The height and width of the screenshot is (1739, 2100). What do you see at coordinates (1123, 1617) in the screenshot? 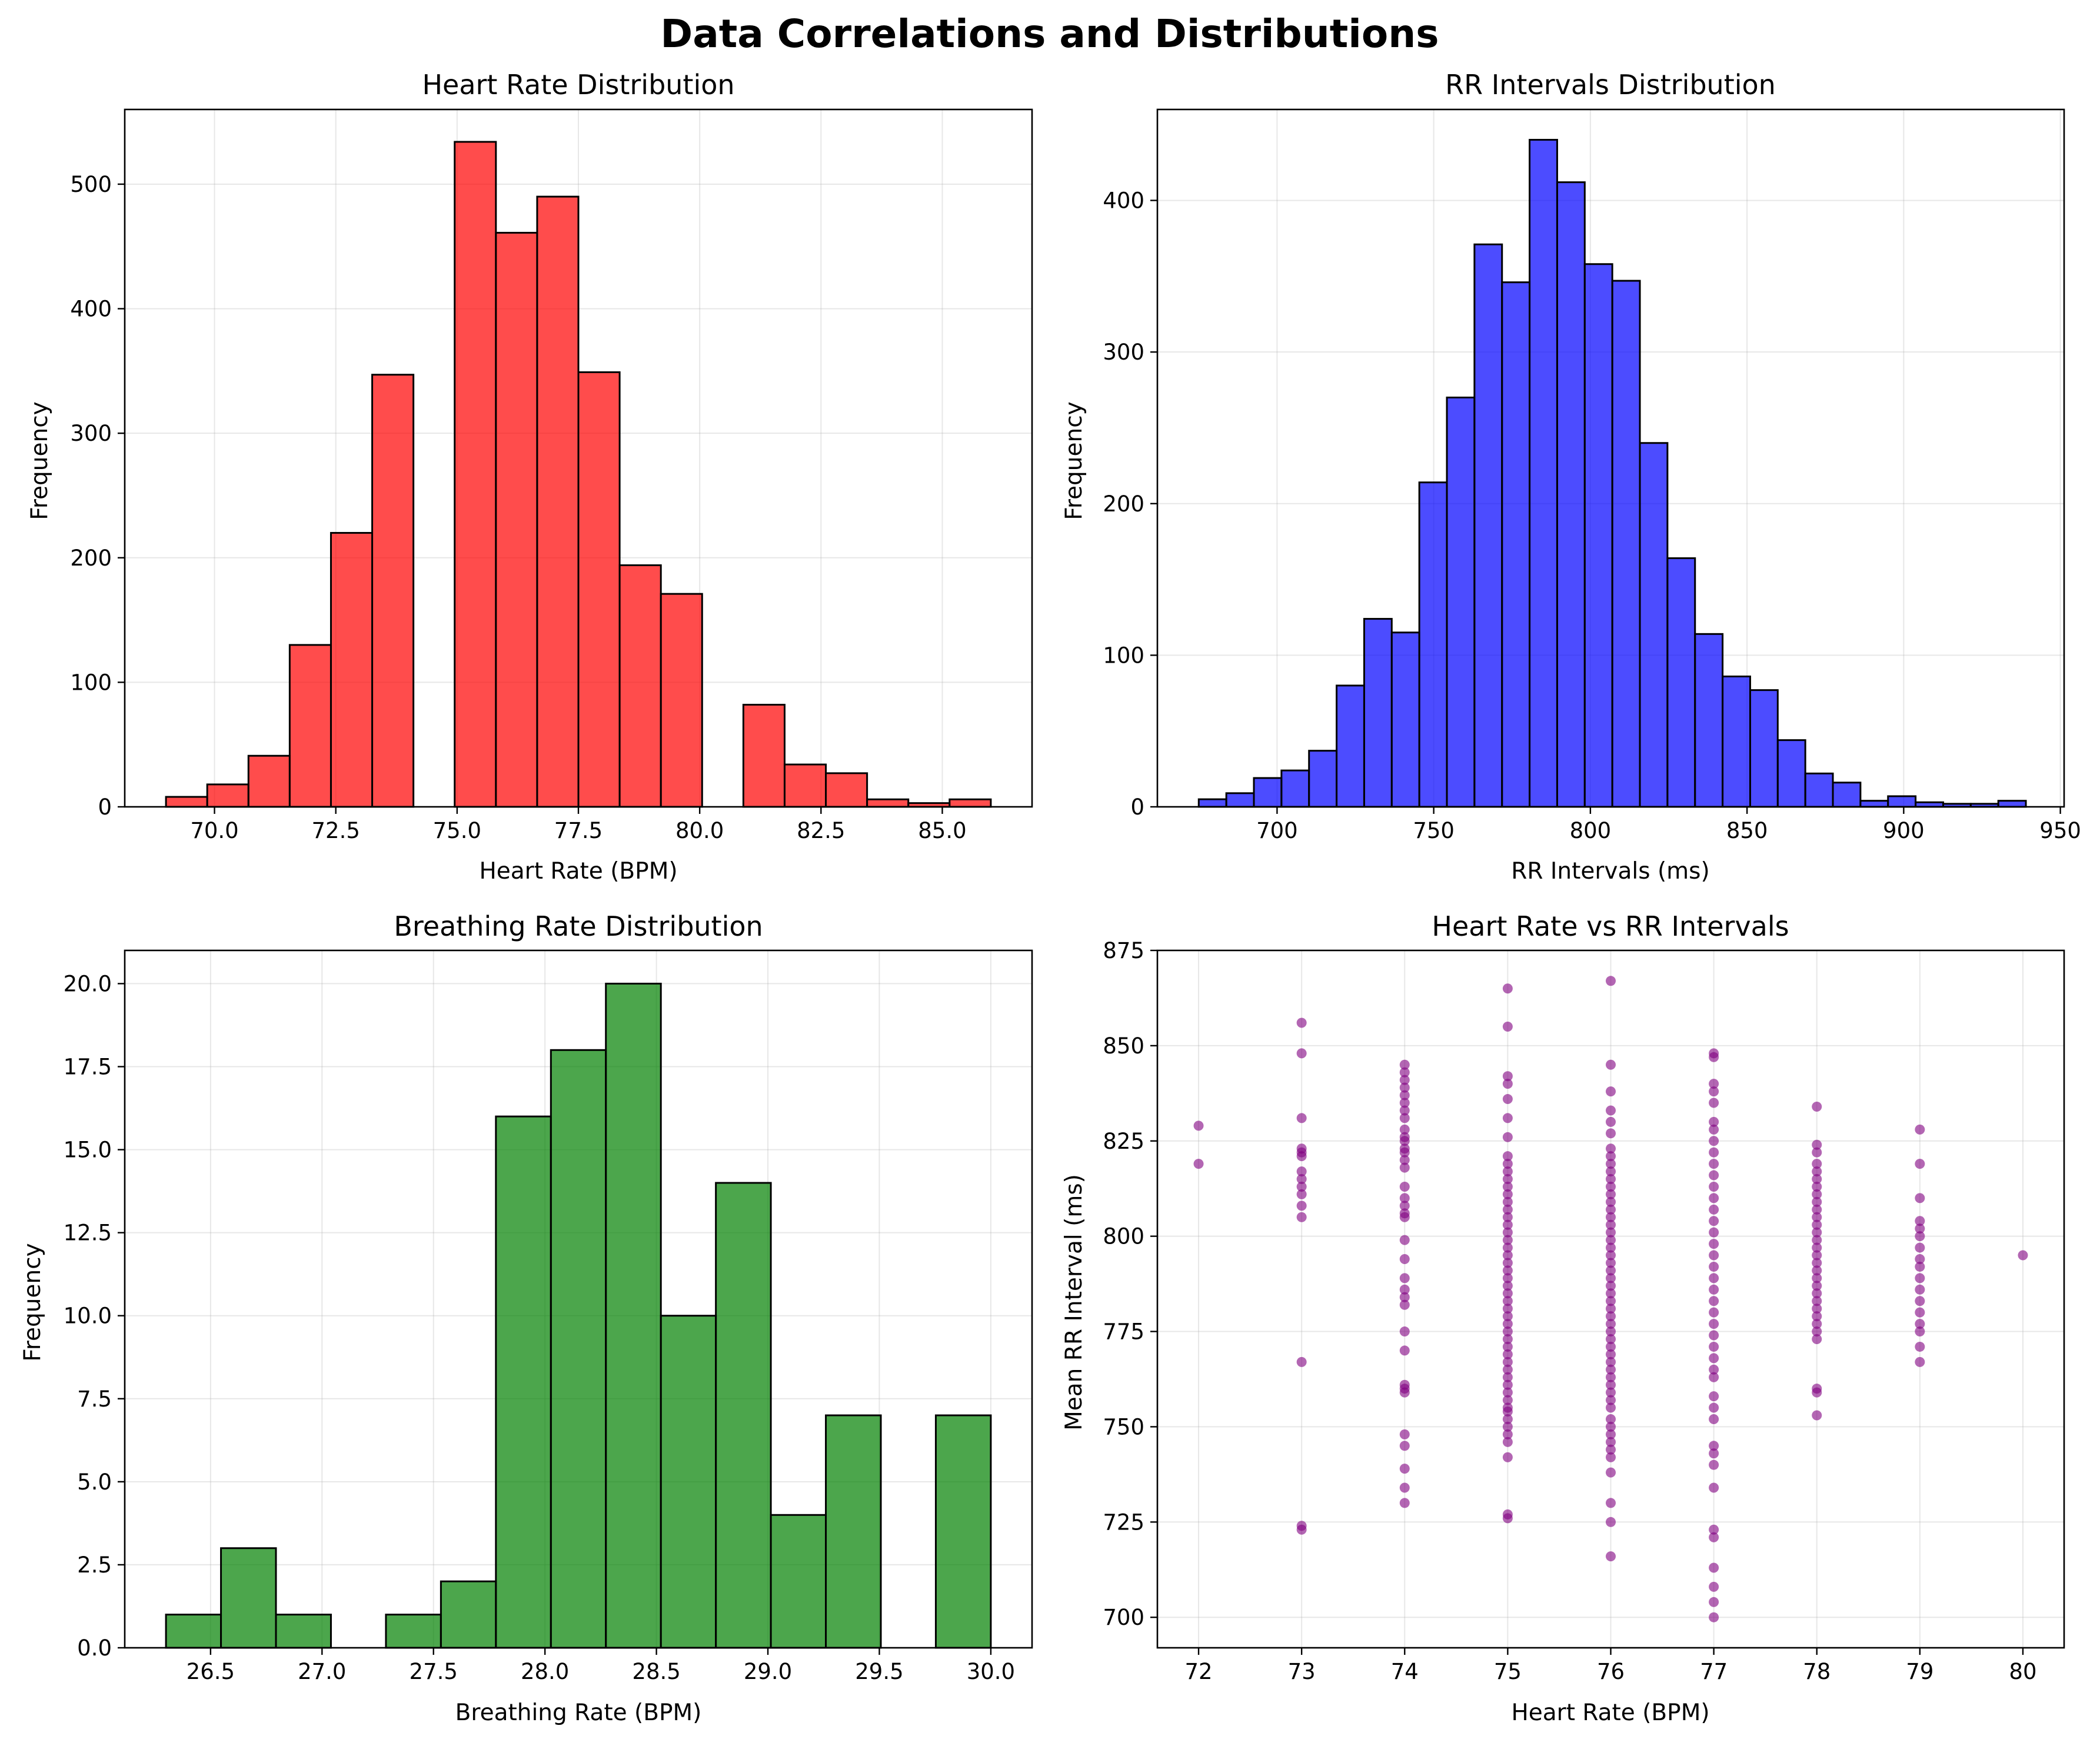
I see `y-tick-label: 700` at bounding box center [1123, 1617].